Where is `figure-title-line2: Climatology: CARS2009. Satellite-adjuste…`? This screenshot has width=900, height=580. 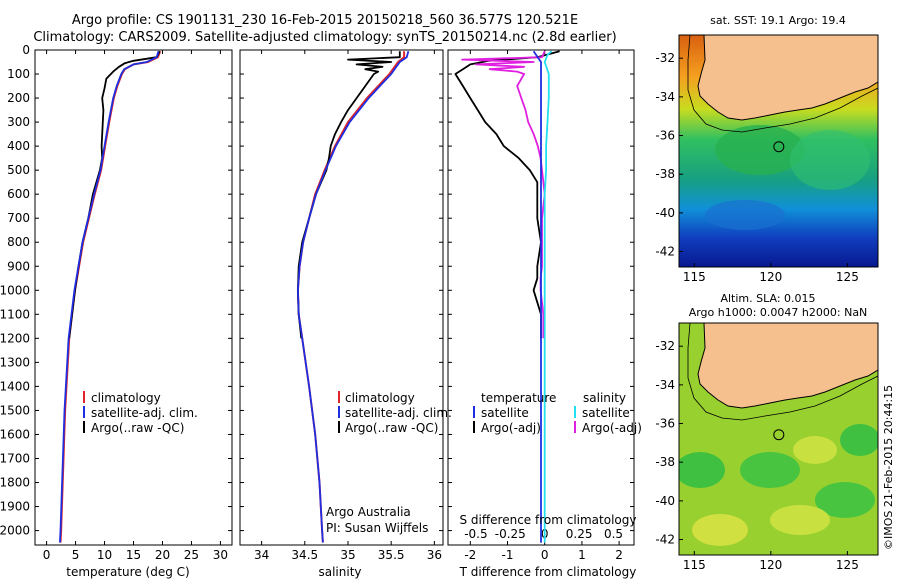
figure-title-line2: Climatology: CARS2009. Satellite-adjuste… is located at coordinates (324, 37).